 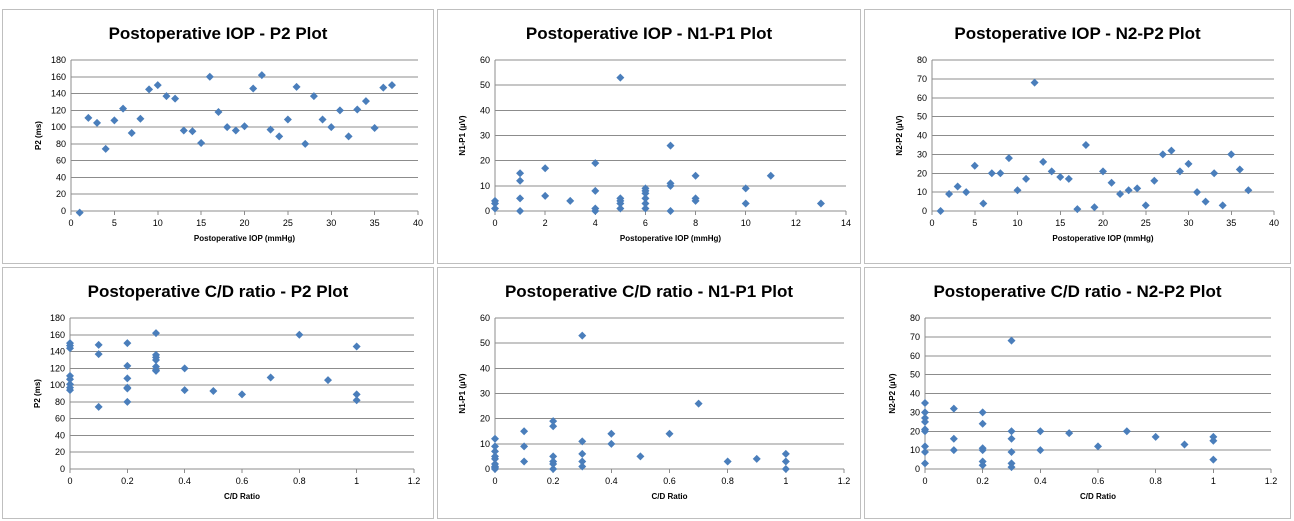 What do you see at coordinates (785, 481) in the screenshot?
I see `x-tick-label: 1` at bounding box center [785, 481].